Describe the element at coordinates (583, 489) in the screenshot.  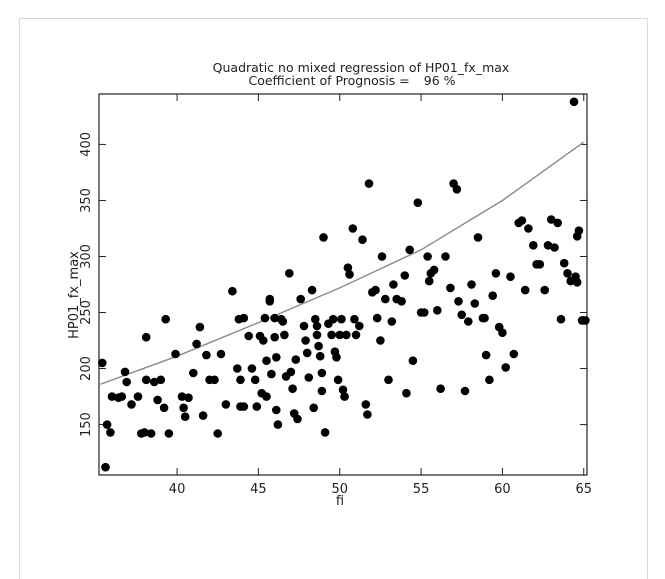
I see `x-tick-label: 65` at that location.